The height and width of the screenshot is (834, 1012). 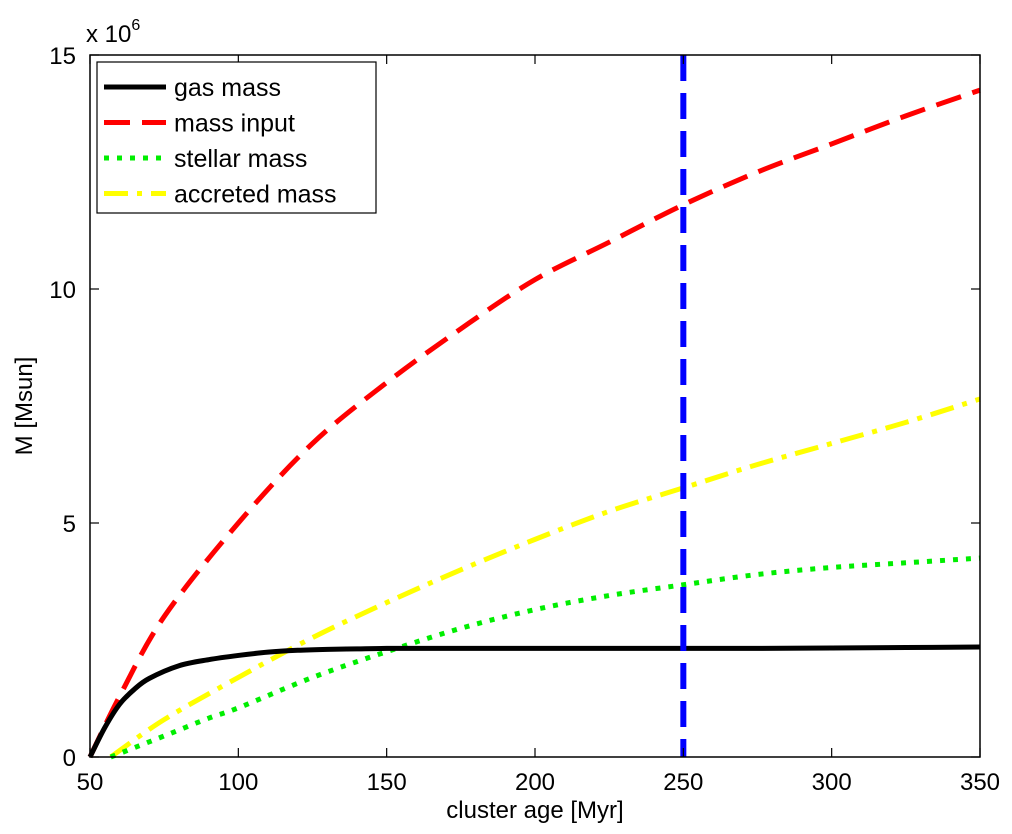 What do you see at coordinates (240, 159) in the screenshot?
I see `legend-label: stellar mass` at bounding box center [240, 159].